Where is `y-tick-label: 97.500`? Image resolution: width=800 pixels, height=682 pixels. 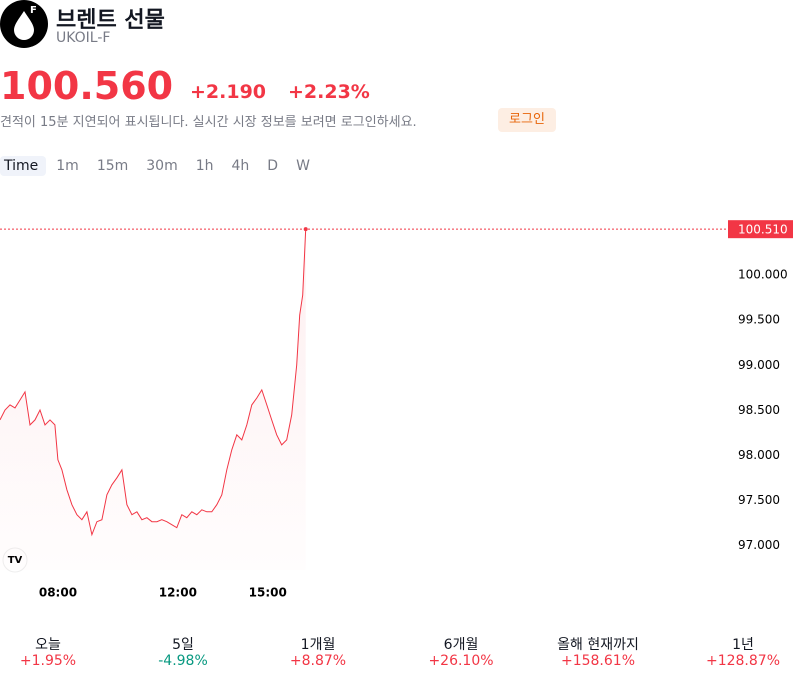
y-tick-label: 97.500 is located at coordinates (759, 500).